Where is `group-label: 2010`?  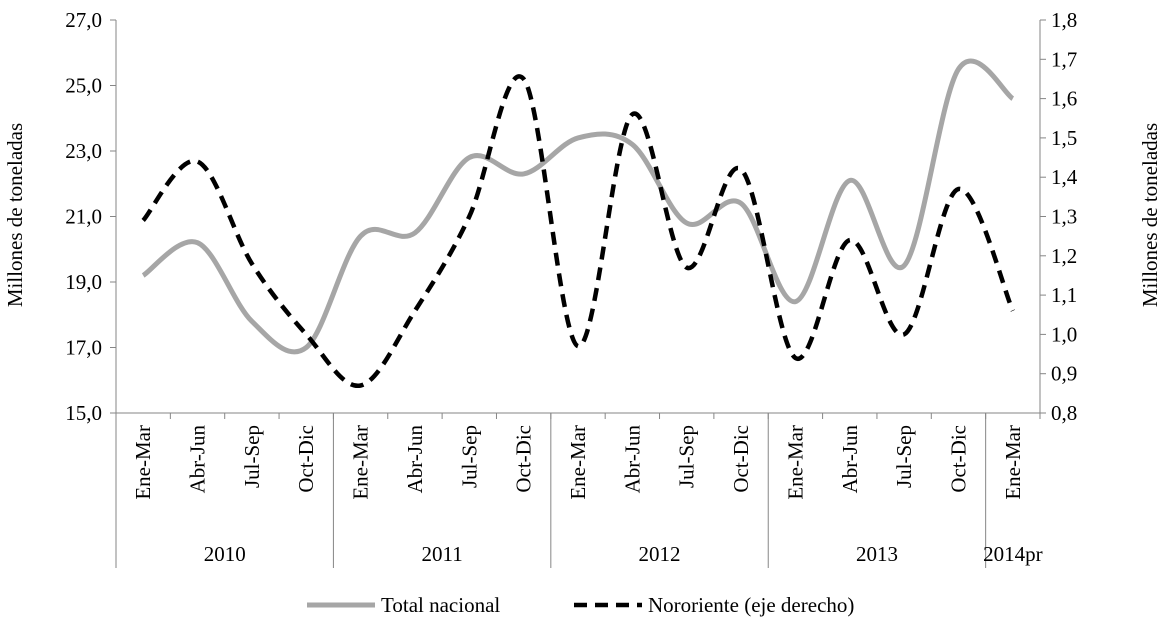 group-label: 2010 is located at coordinates (225, 554).